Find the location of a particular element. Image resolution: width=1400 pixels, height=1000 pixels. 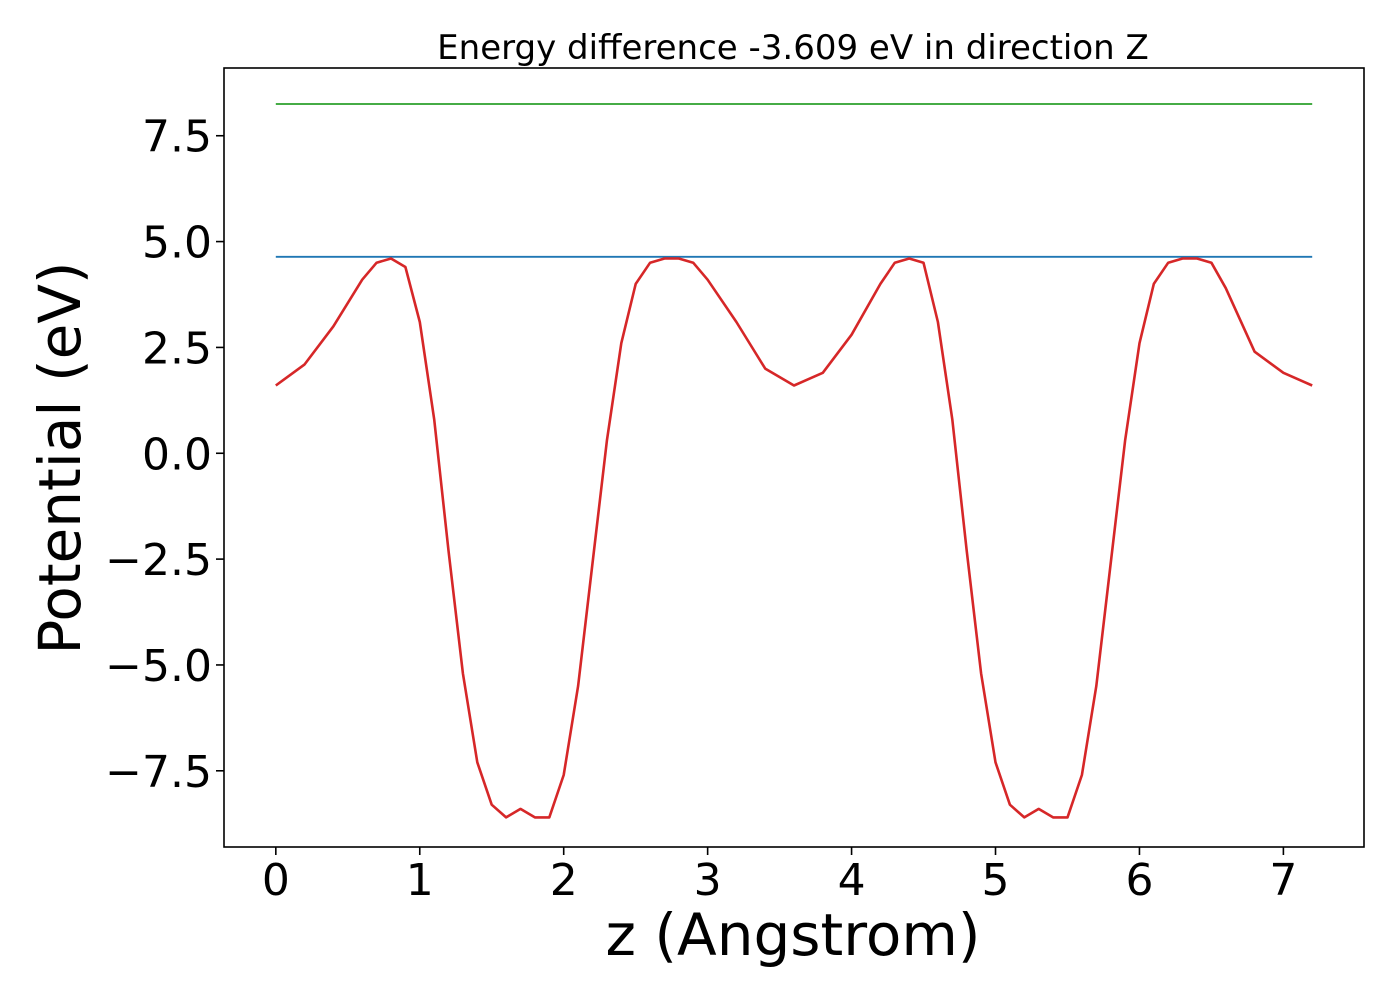

x-tick-label: 5 is located at coordinates (996, 880).